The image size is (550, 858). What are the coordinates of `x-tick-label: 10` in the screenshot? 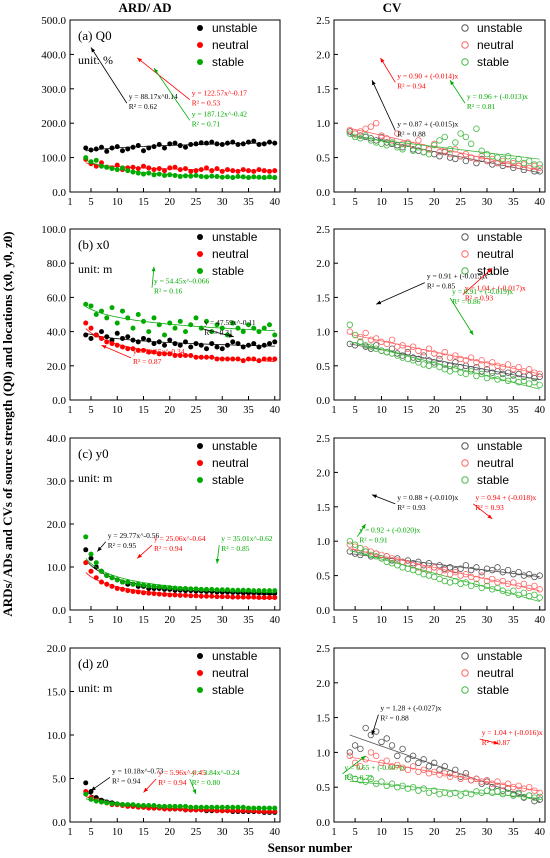 It's located at (381, 410).